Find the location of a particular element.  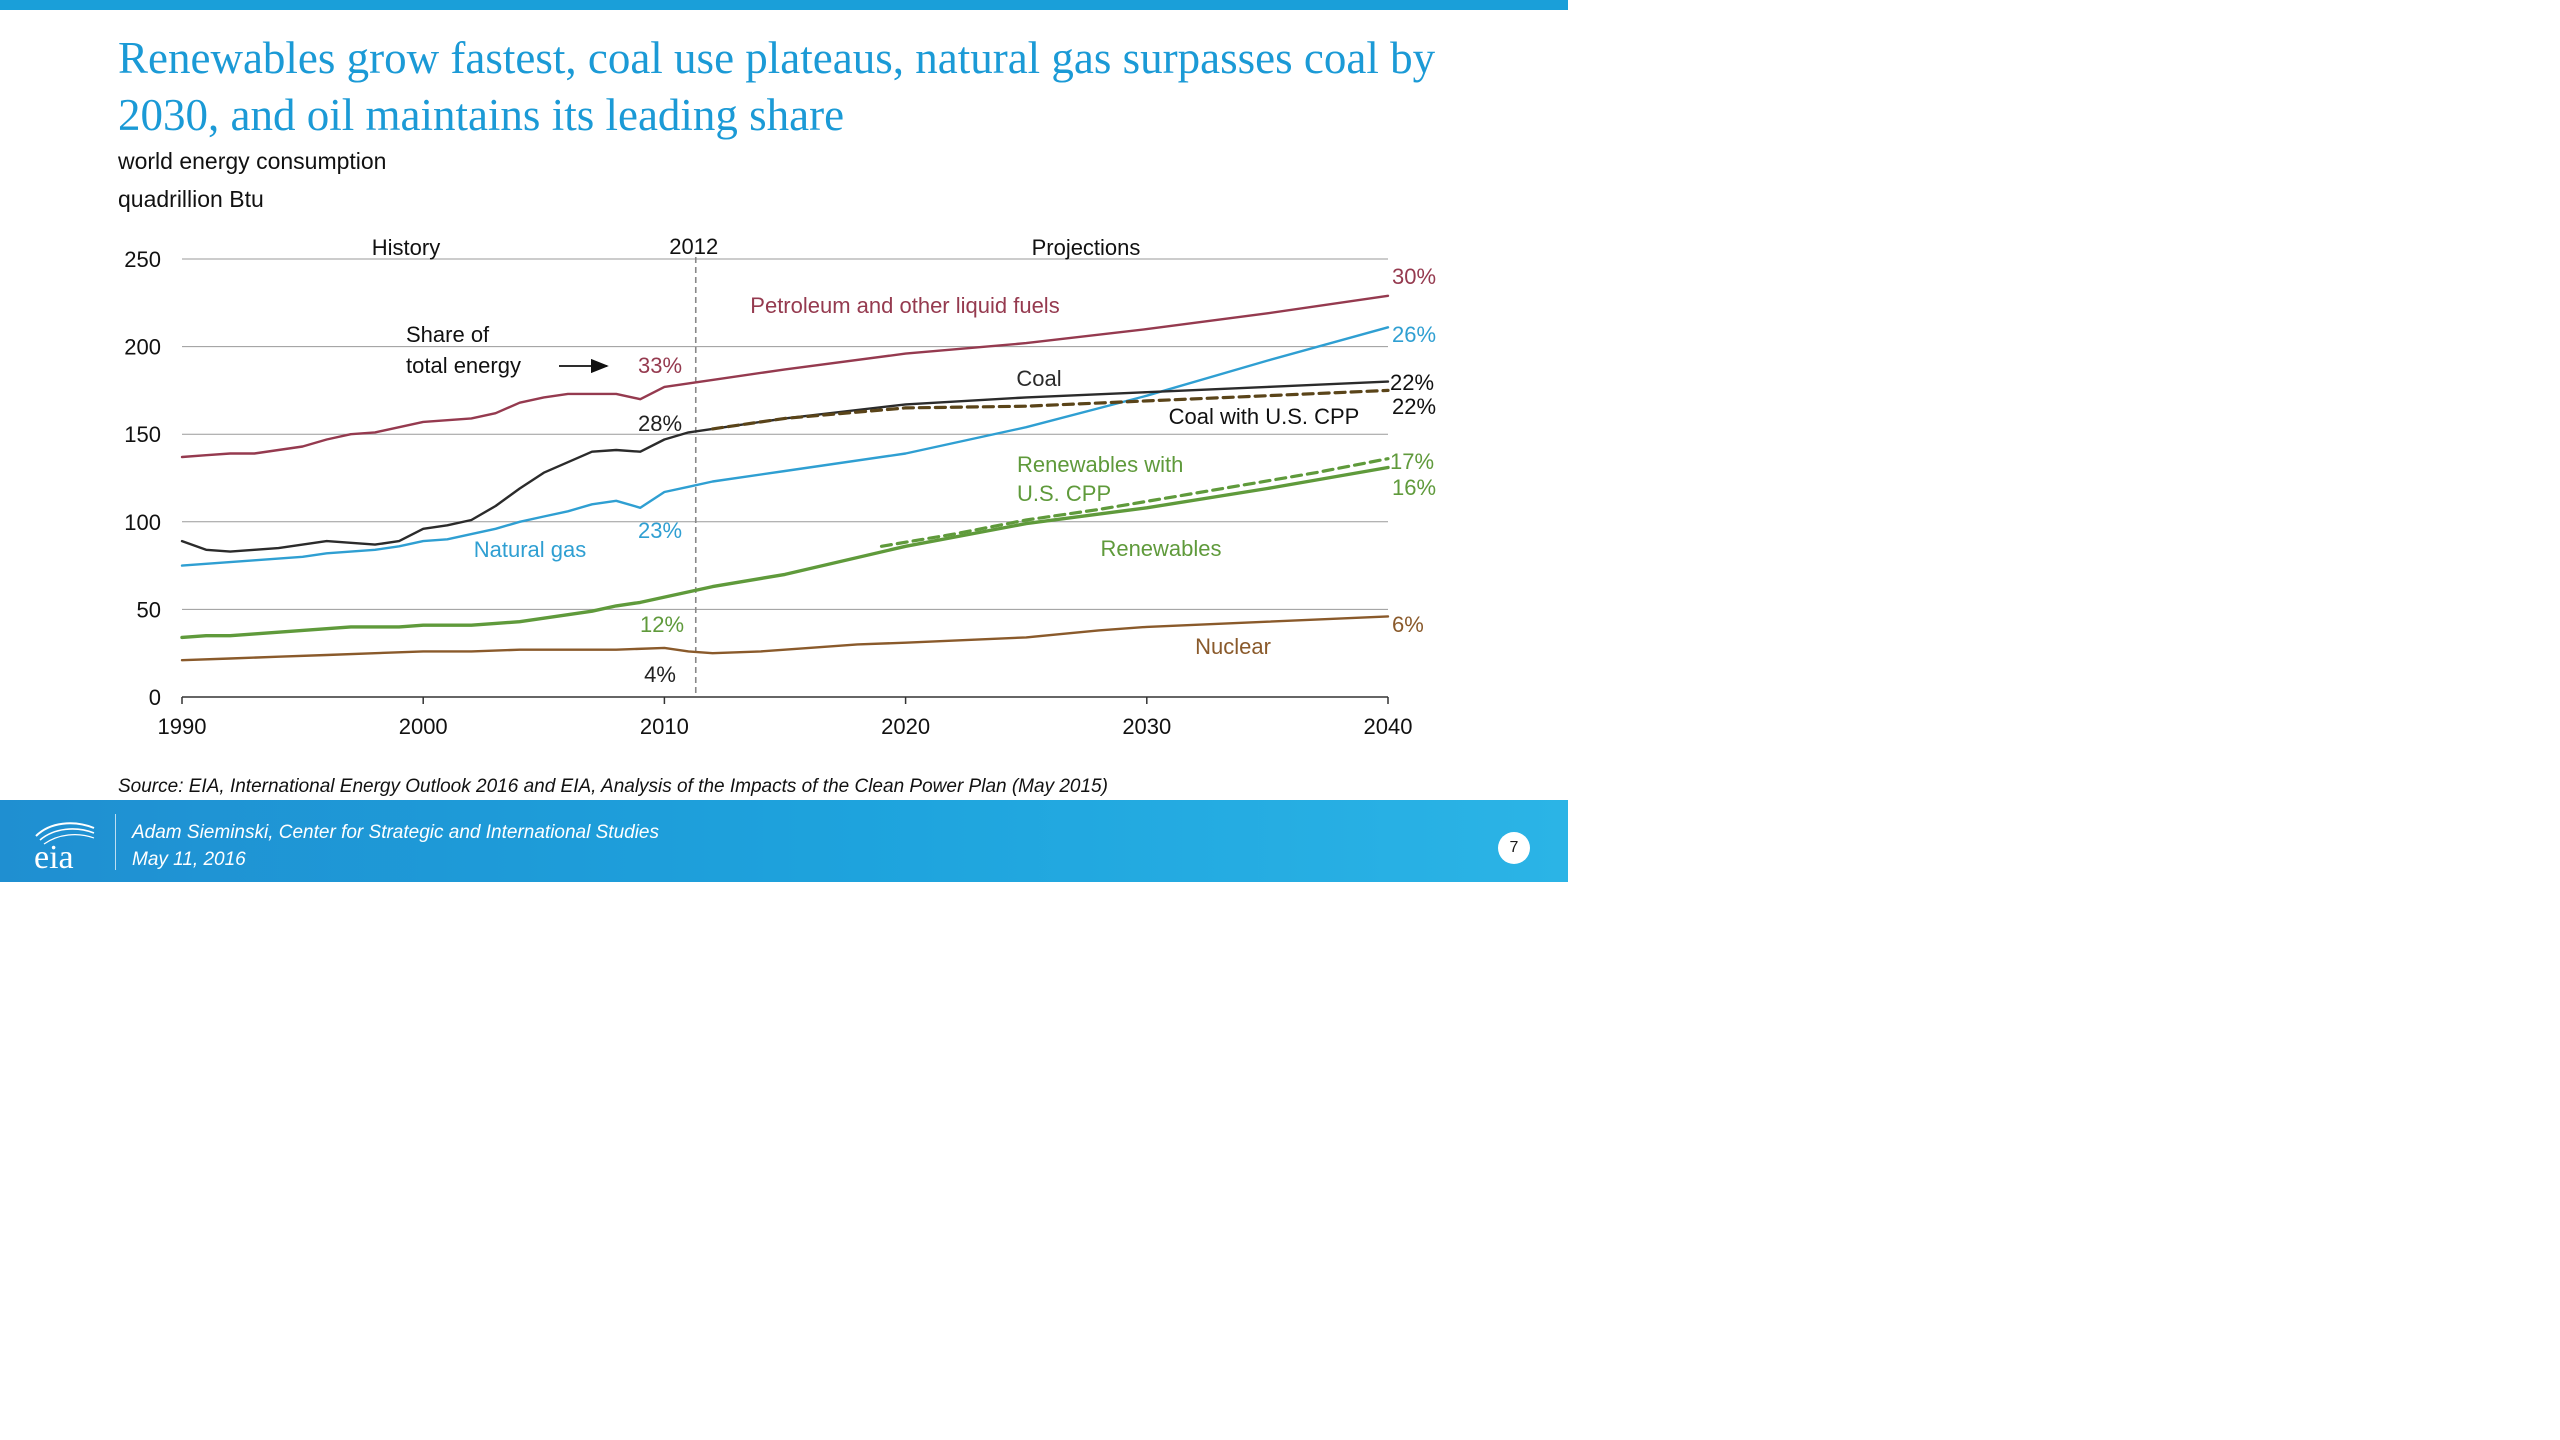

share-annotation-line1: Share of is located at coordinates (448, 334).